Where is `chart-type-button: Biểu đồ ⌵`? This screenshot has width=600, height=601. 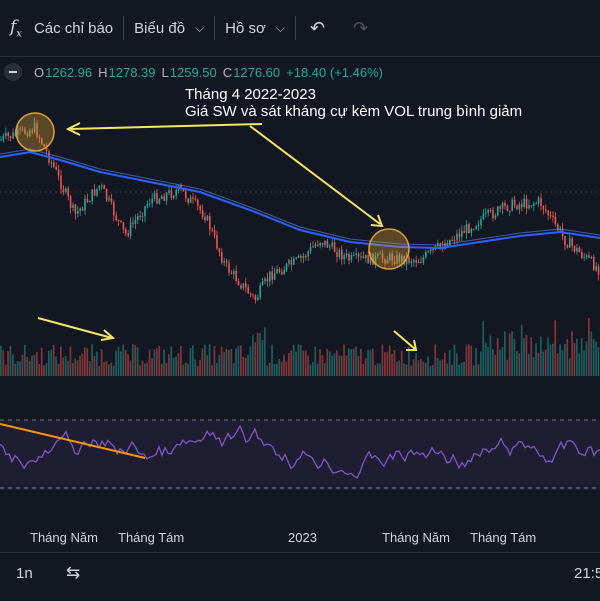
chart-type-button: Biểu đồ ⌵ is located at coordinates (169, 28).